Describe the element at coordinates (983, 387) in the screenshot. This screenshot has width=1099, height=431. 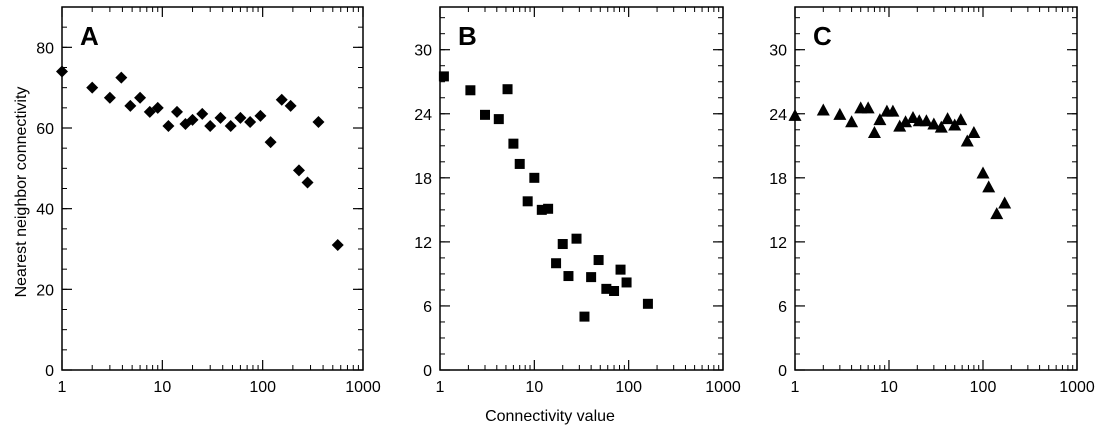
I see `panel-c-x-tick-label: 100` at that location.